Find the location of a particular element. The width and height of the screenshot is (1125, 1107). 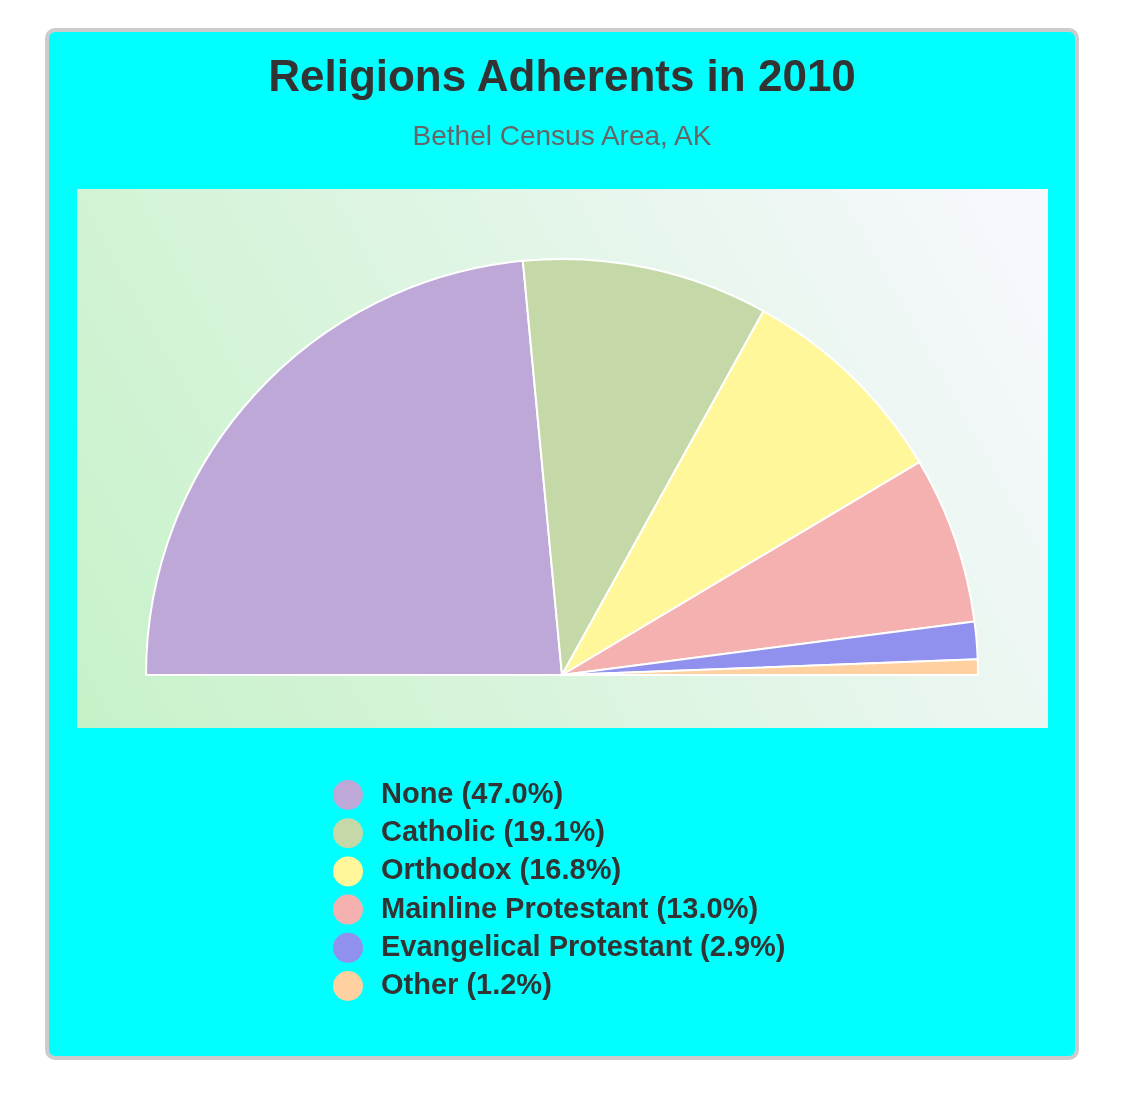

legend-label: None (47.0%) is located at coordinates (472, 793).